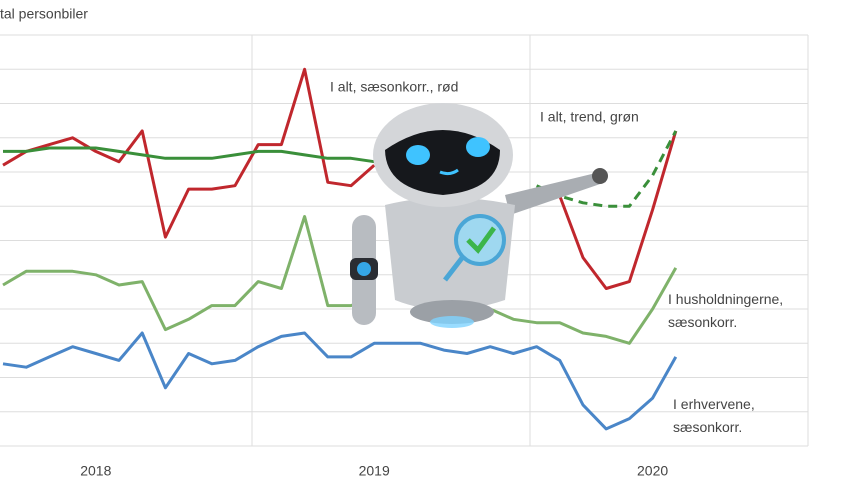  I want to click on series-label: I alt, trend, grøn, so click(589, 117).